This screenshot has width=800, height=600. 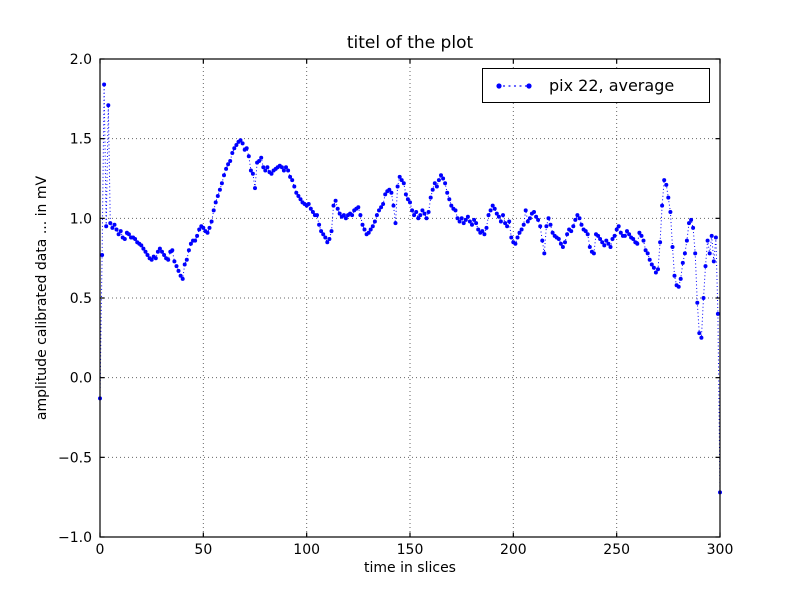 What do you see at coordinates (100, 550) in the screenshot?
I see `x-tick-label: 0` at bounding box center [100, 550].